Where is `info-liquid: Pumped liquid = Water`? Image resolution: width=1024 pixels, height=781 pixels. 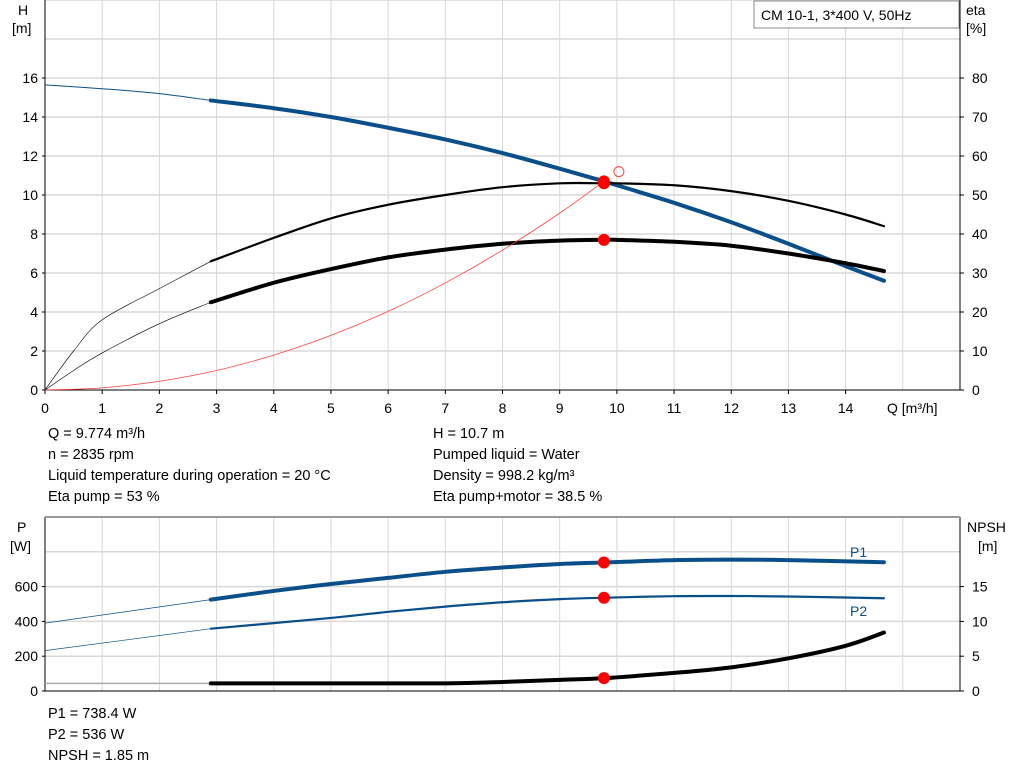
info-liquid: Pumped liquid = Water is located at coordinates (506, 455).